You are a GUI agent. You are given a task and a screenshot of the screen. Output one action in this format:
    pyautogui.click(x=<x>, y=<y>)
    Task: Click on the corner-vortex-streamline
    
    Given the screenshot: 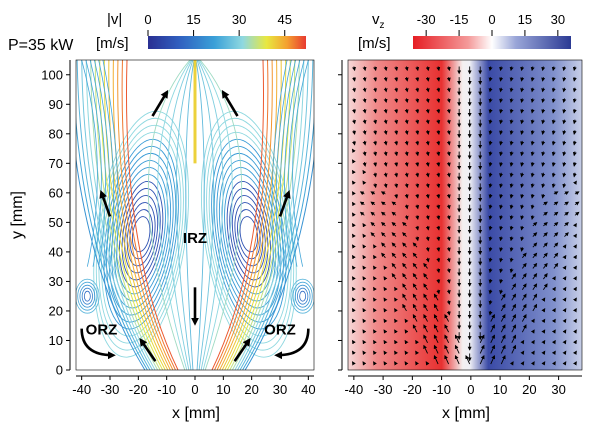 What is the action you would take?
    pyautogui.click(x=302, y=296)
    